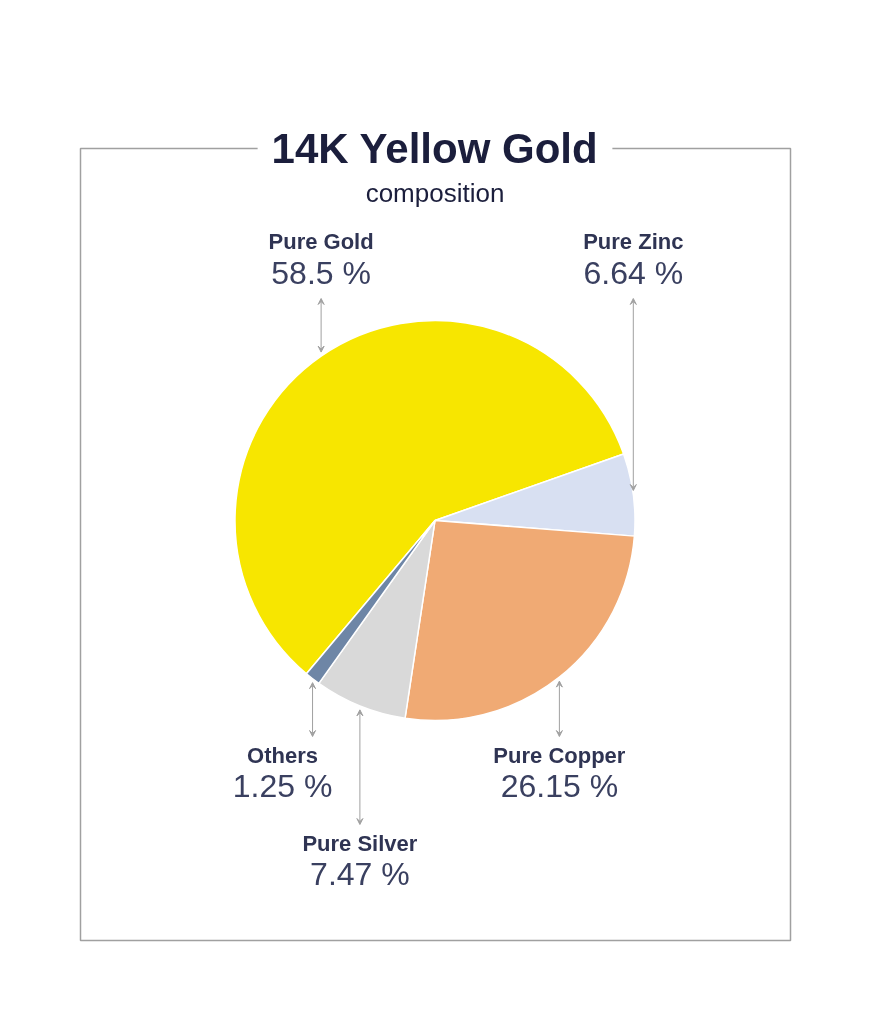 This screenshot has height=1024, width=869. I want to click on data-label: 7.47 %, so click(360, 873).